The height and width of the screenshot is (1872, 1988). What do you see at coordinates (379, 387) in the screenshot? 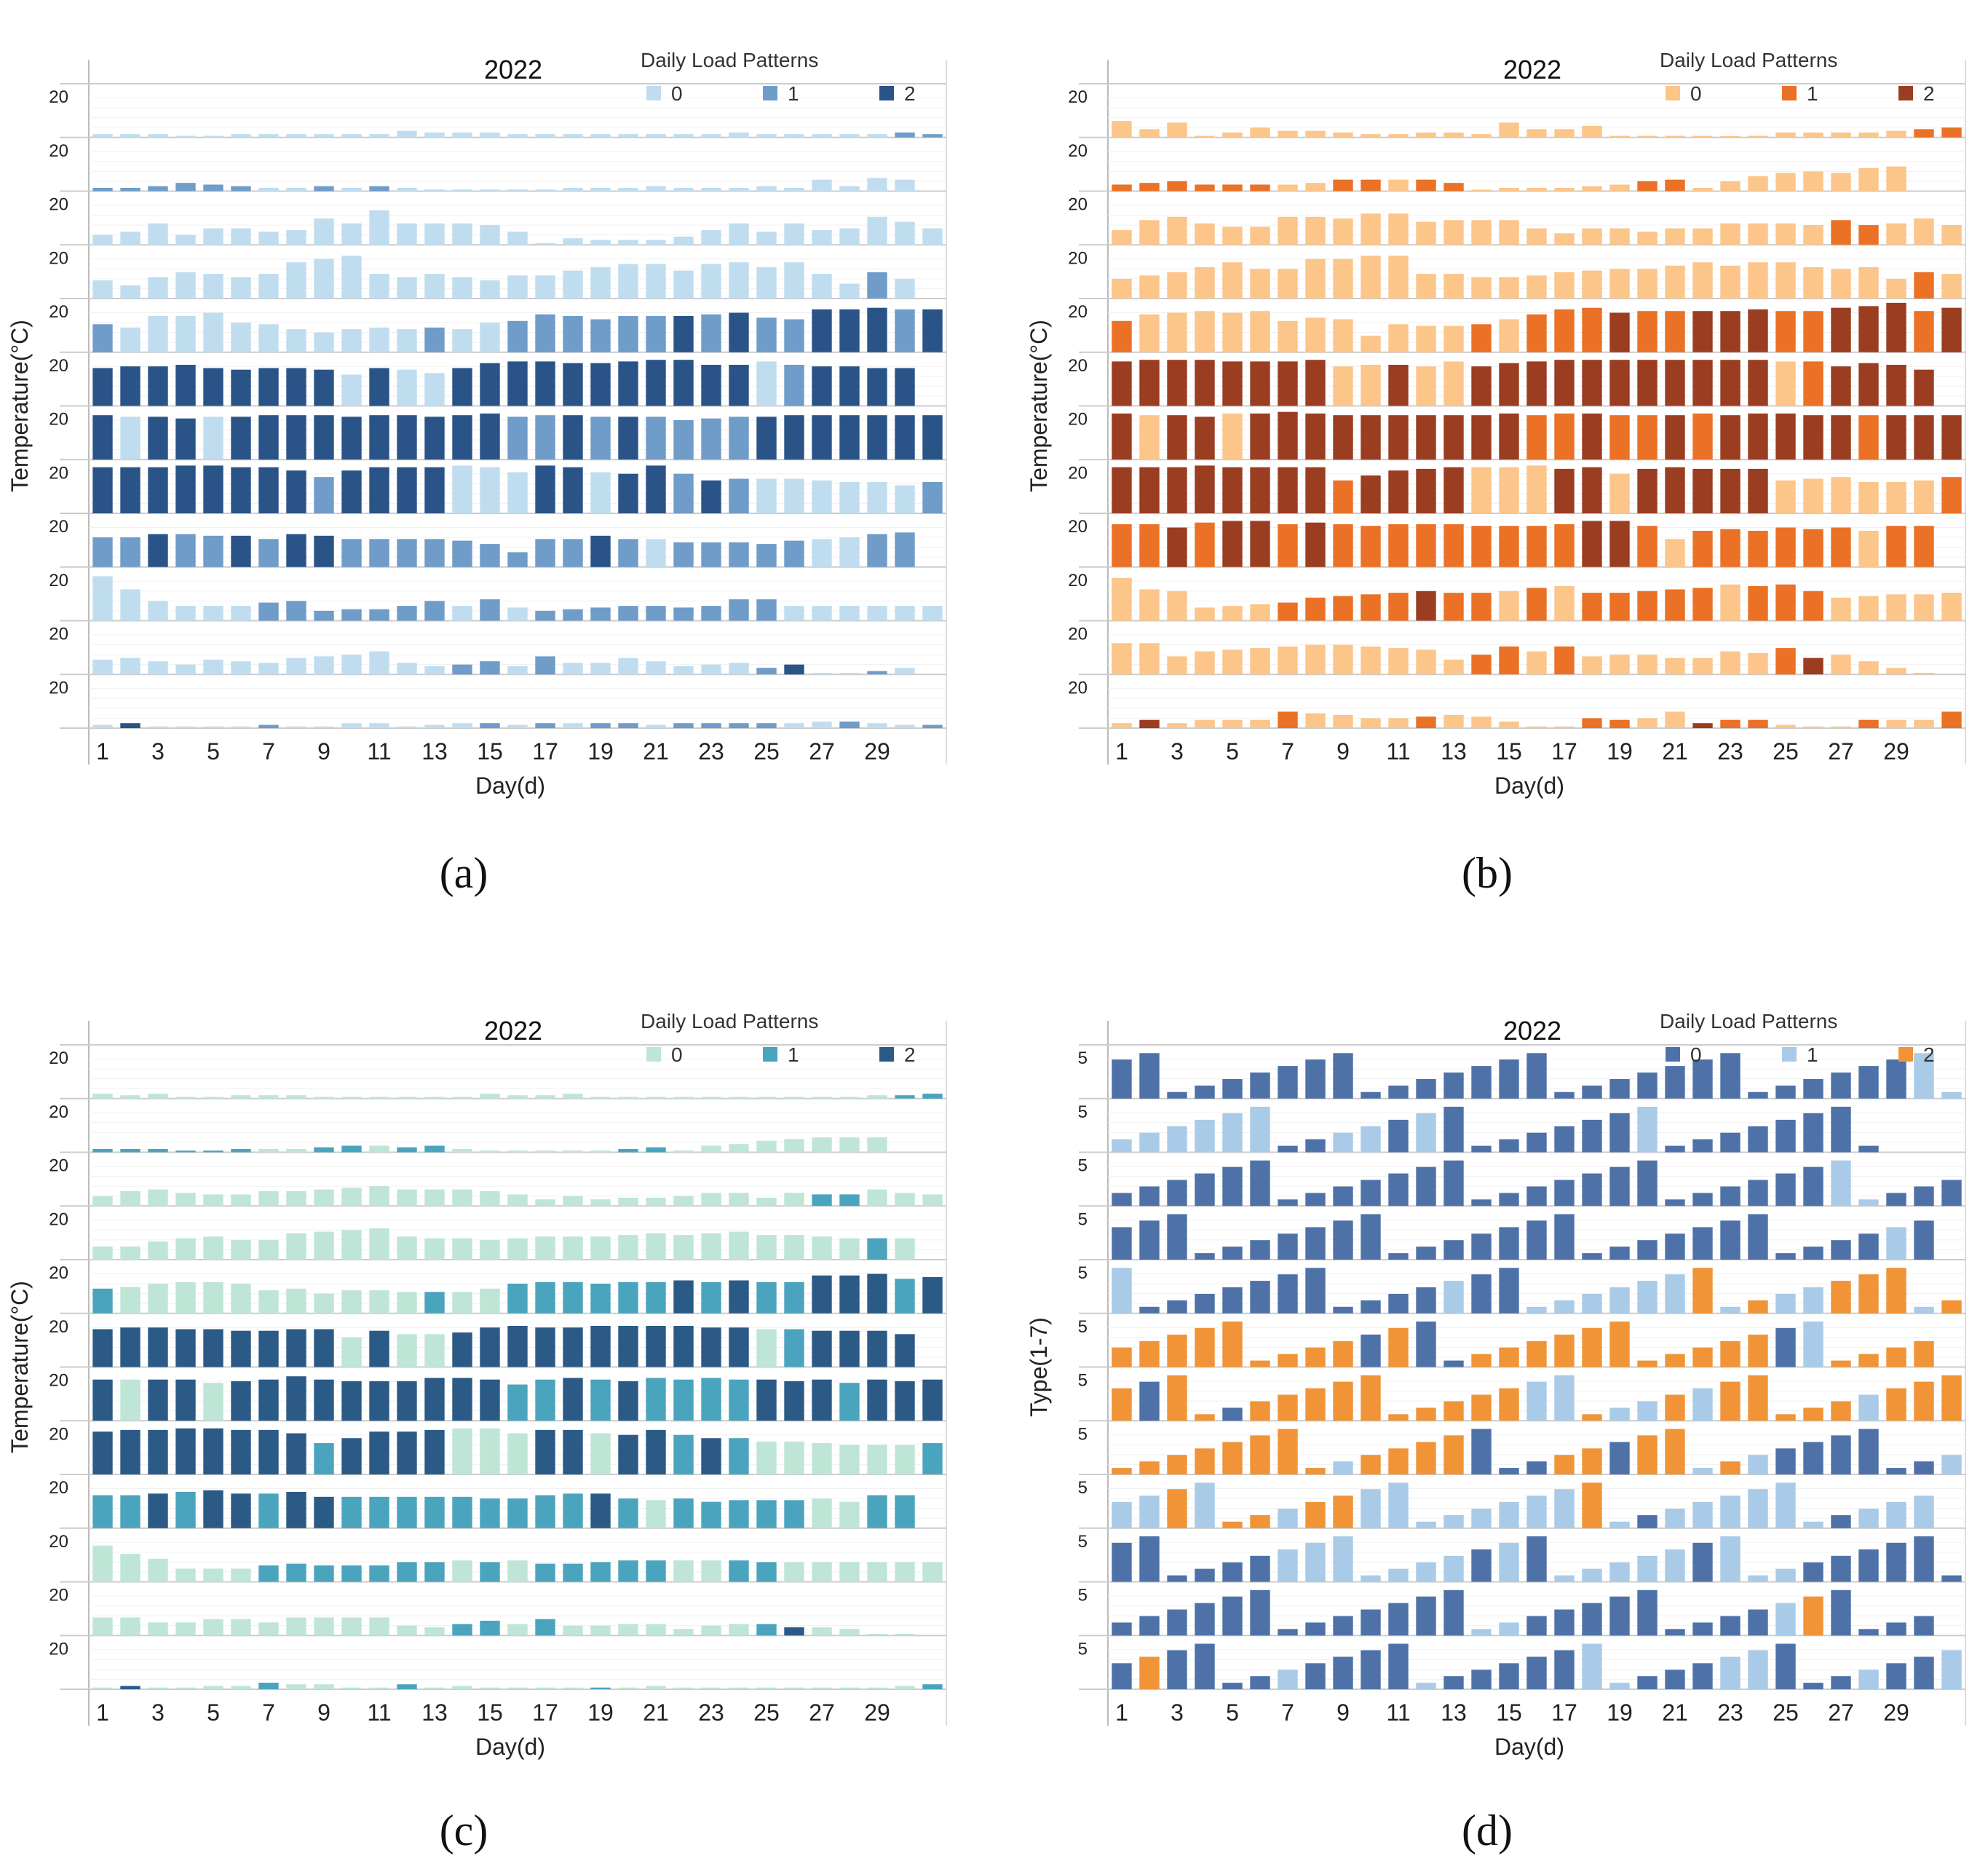
I see `bar-r6-d11` at bounding box center [379, 387].